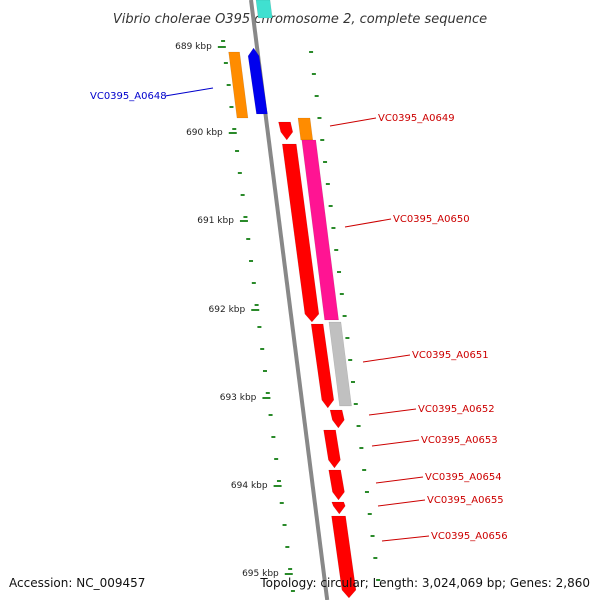 The image size is (600, 600). I want to click on gene-label-vc0395_a0651: VC0395_A0651, so click(450, 355).